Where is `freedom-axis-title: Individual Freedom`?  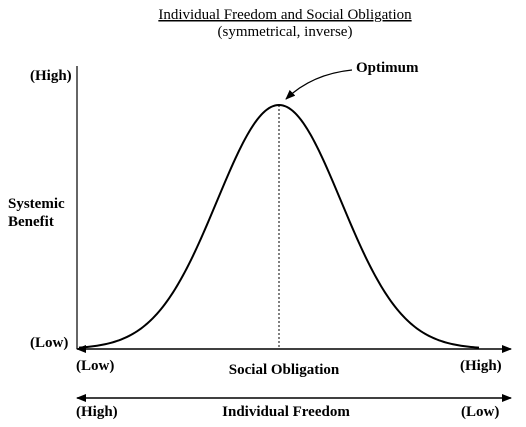
freedom-axis-title: Individual Freedom is located at coordinates (286, 412).